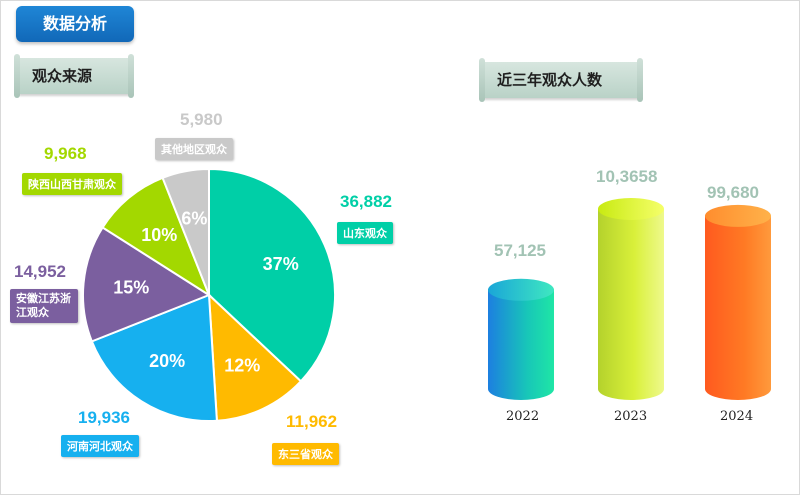 This screenshot has width=800, height=495. I want to click on pie-tag-henanhebei: 河南河北观众, so click(100, 446).